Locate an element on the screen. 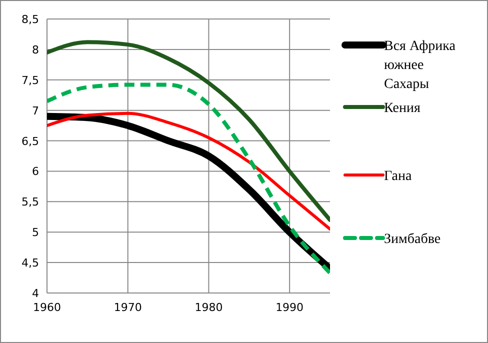 This screenshot has width=488, height=343. y-tick-label: 8,5 is located at coordinates (30, 19).